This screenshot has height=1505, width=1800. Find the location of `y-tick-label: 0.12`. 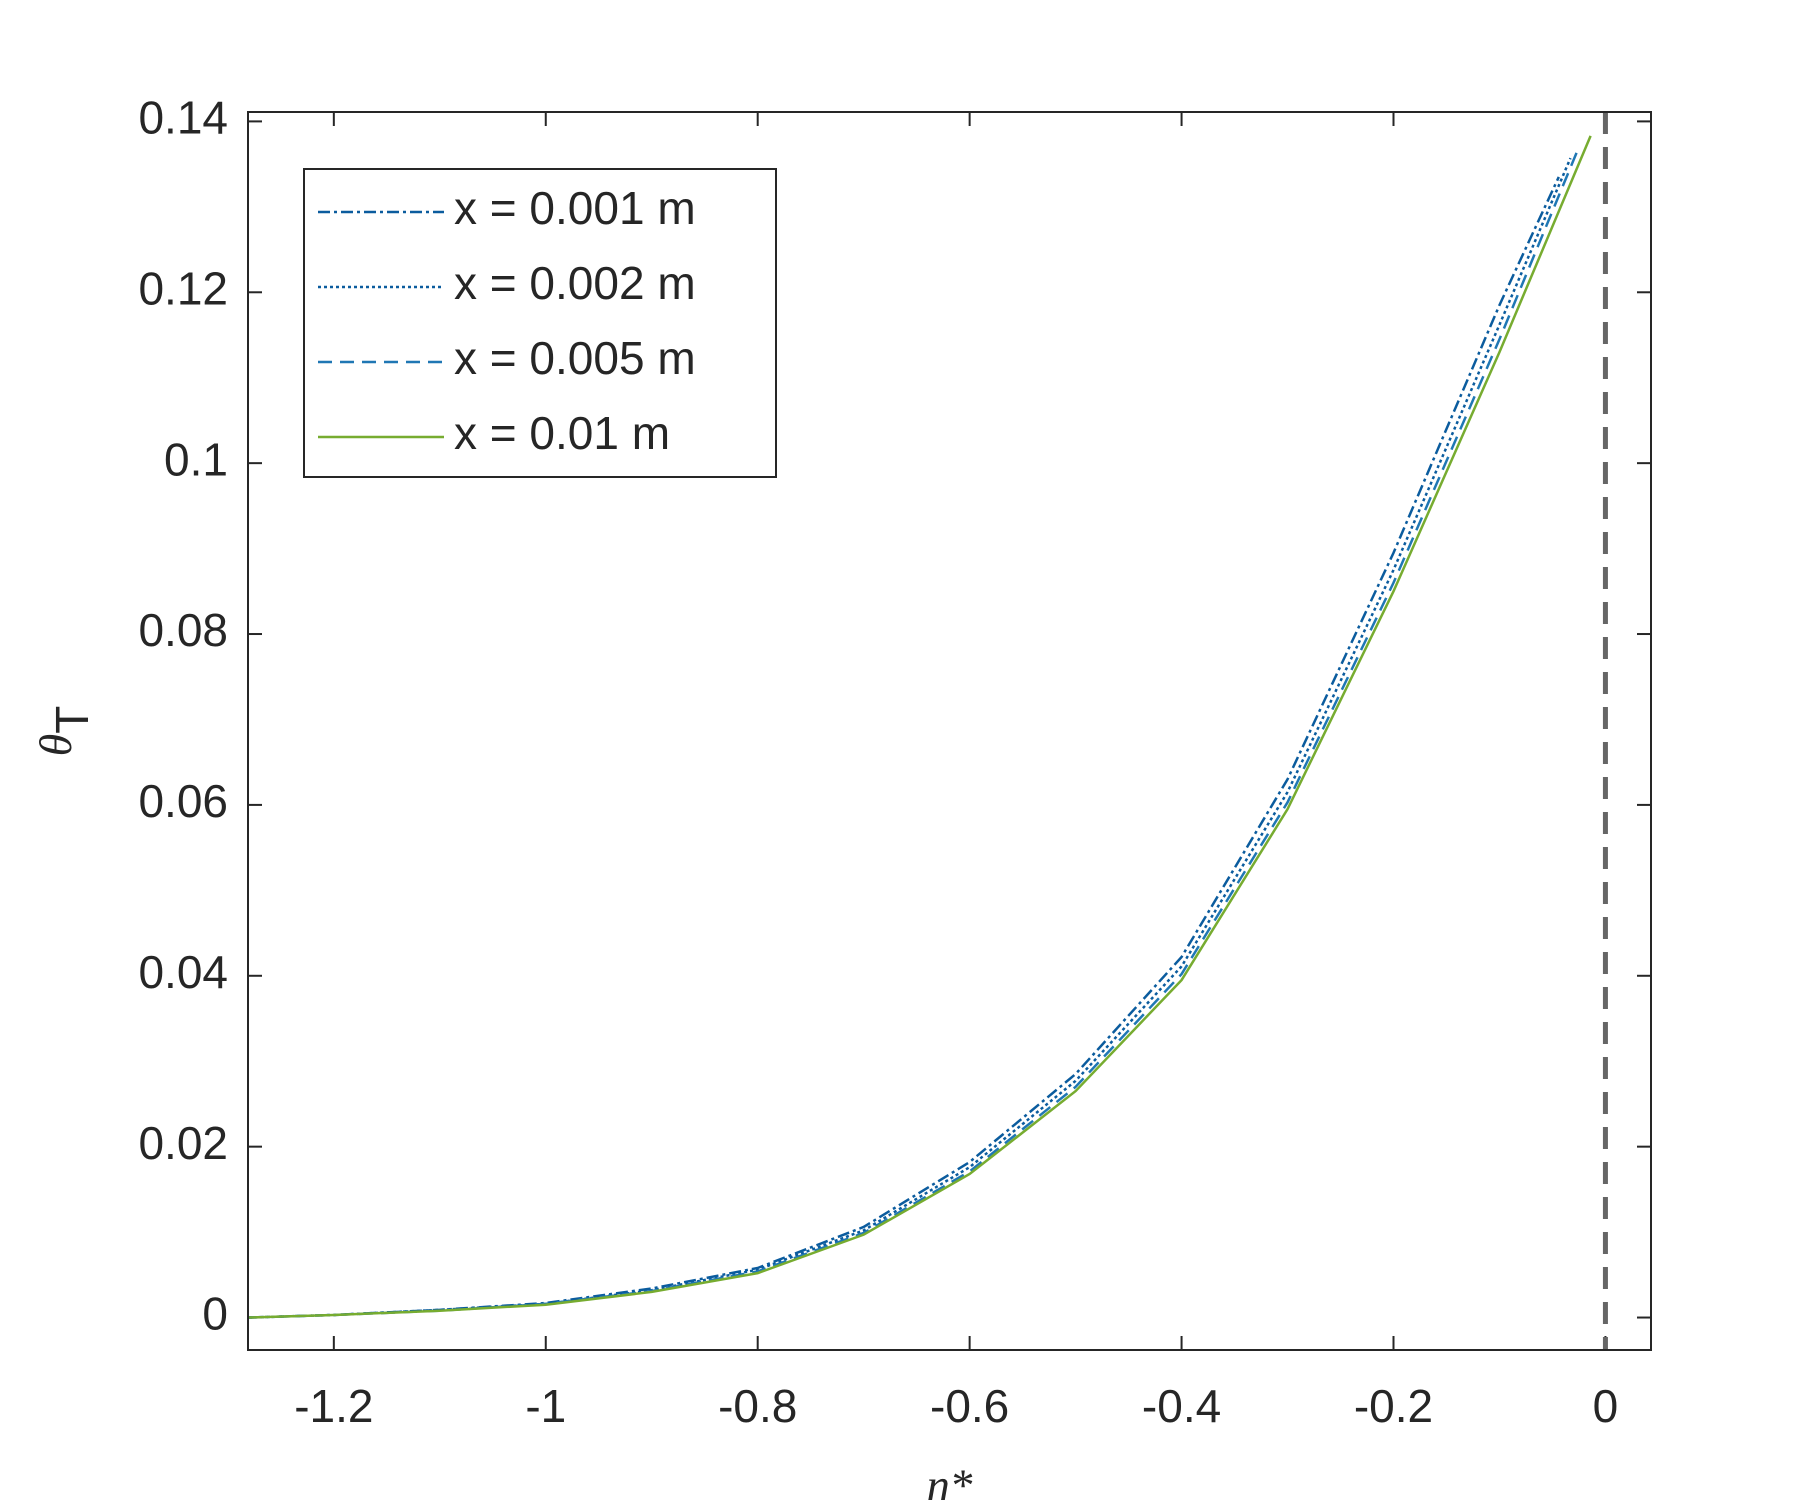

y-tick-label: 0.12 is located at coordinates (183, 288).